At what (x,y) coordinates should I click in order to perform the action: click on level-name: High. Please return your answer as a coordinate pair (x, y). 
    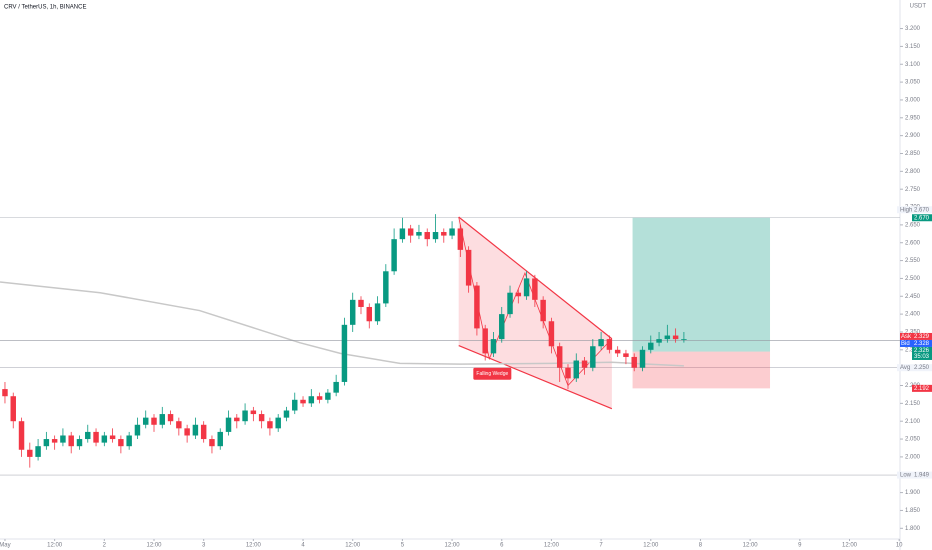
    Looking at the image, I should click on (906, 210).